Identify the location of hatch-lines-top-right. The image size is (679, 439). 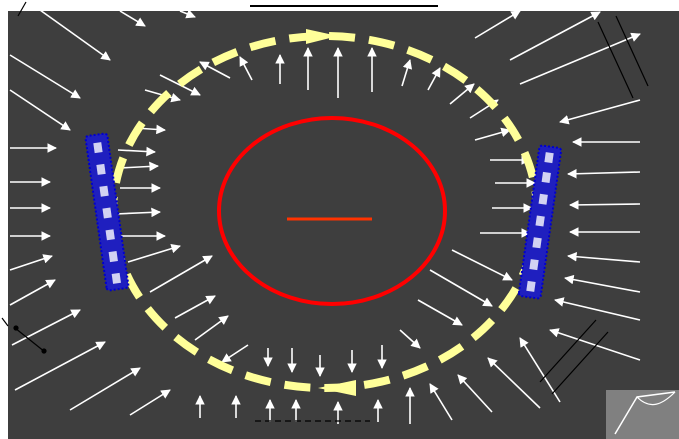
(623, 57).